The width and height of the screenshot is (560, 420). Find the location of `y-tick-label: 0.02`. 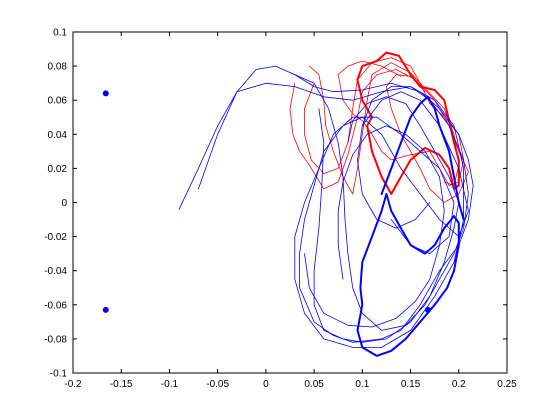

y-tick-label: 0.02 is located at coordinates (58, 169).